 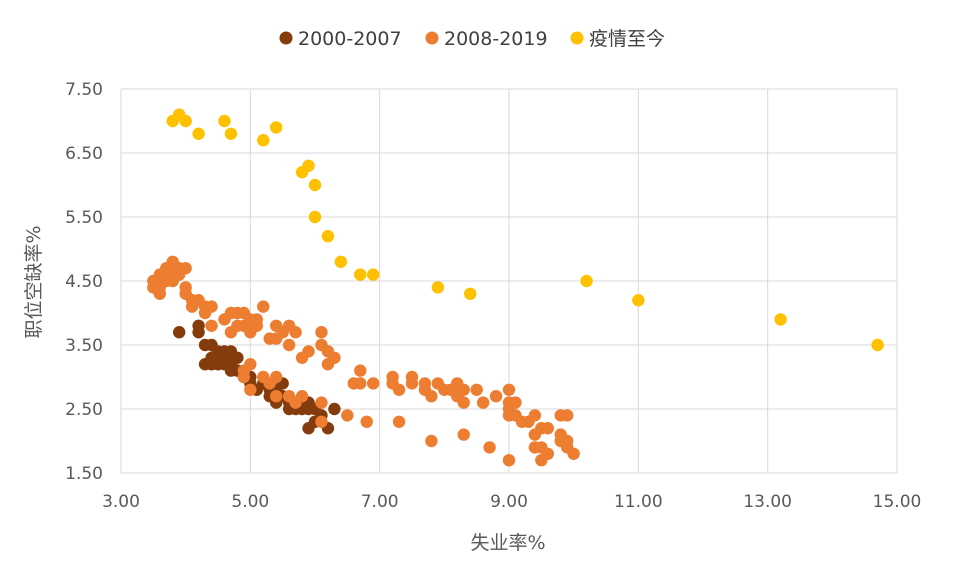 I want to click on legend-item-series-3: 疫情至今, so click(x=617, y=39).